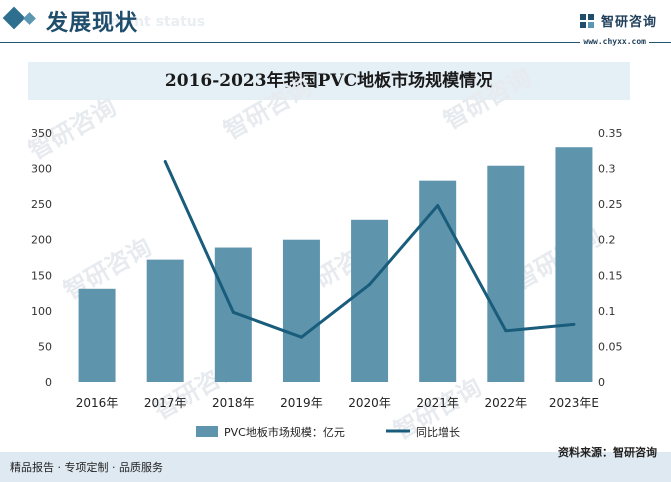  Describe the element at coordinates (335, 23) in the screenshot. I see `header: ment status 发展现状 智研咨询 www.chyxx.com` at that location.